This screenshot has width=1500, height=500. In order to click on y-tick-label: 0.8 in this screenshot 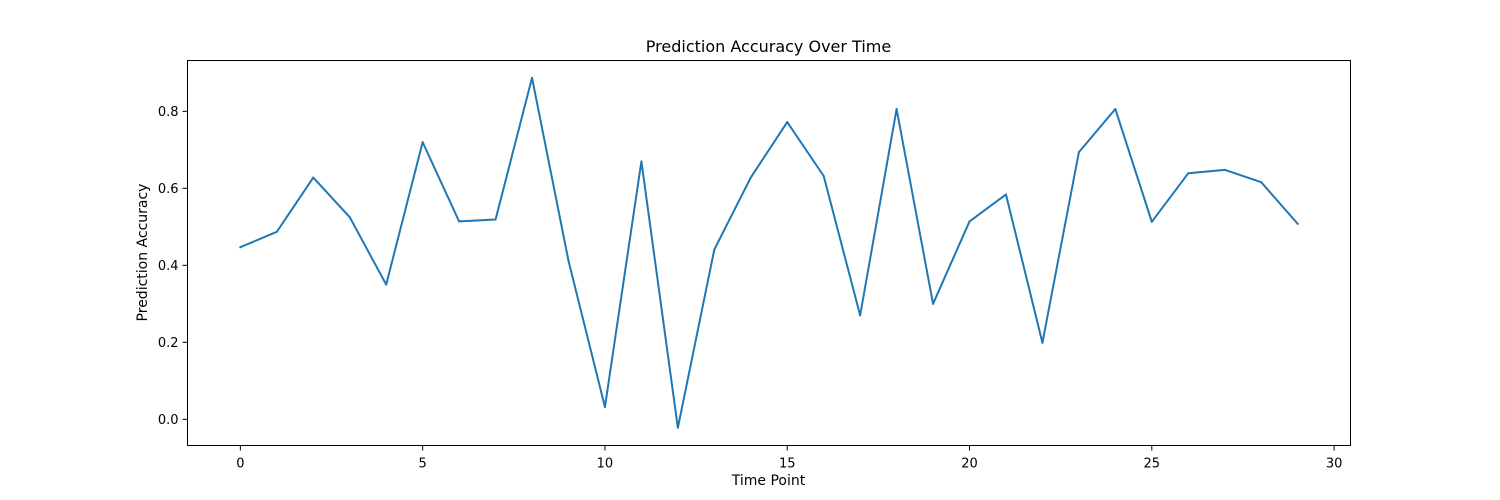, I will do `click(168, 112)`.